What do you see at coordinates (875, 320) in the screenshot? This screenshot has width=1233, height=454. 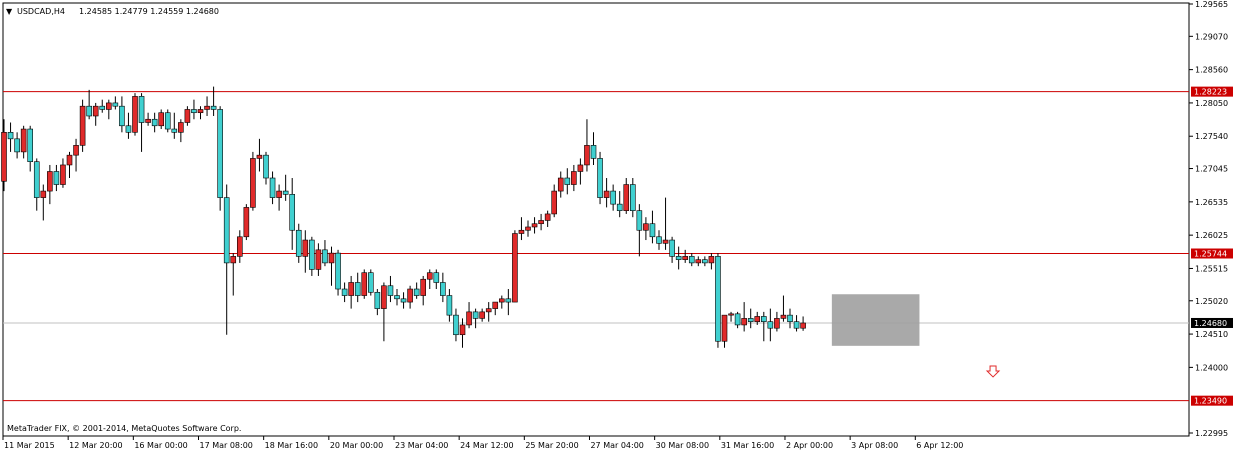 I see `consolidation-box` at bounding box center [875, 320].